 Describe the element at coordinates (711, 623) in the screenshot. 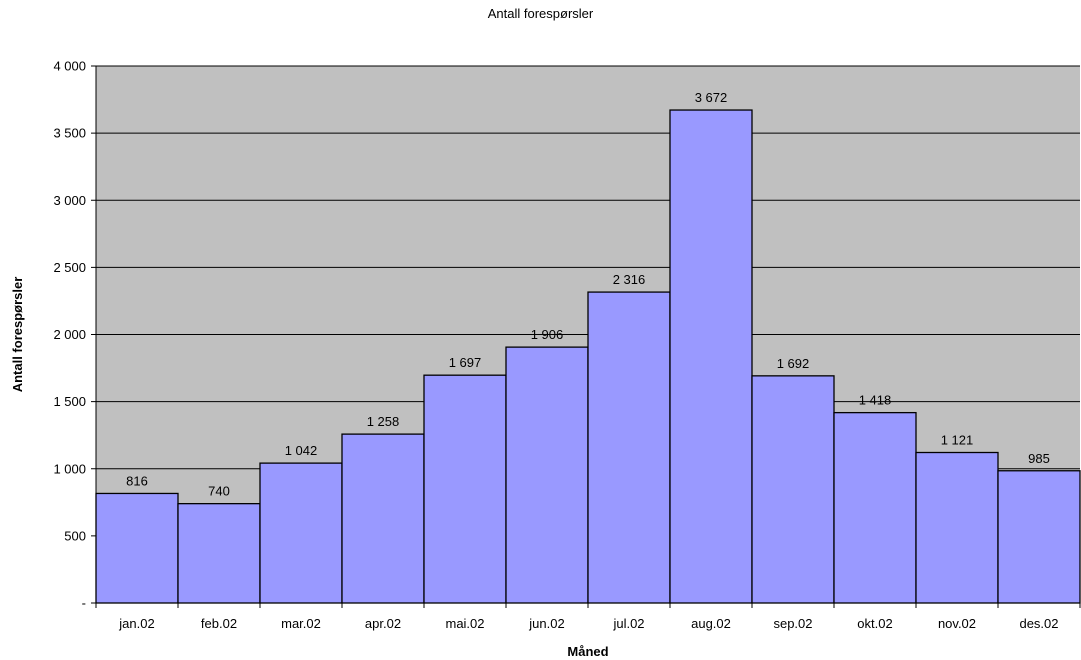

I see `x-tick-label: aug.02` at that location.